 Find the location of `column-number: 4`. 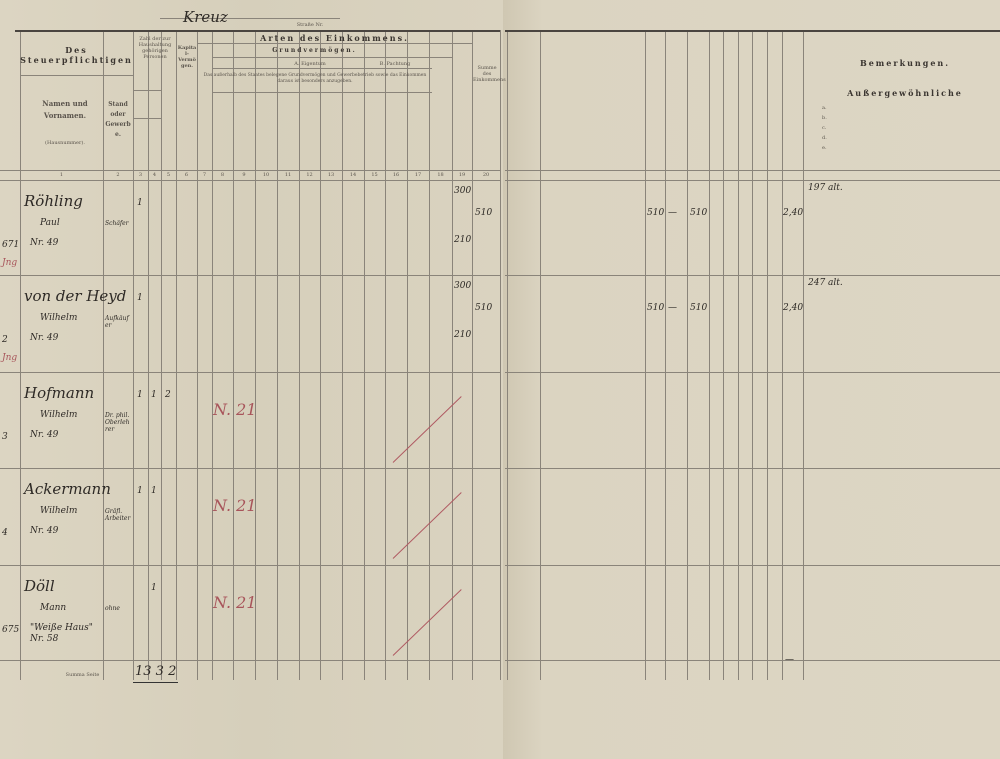

column-number: 4 is located at coordinates (154, 175).